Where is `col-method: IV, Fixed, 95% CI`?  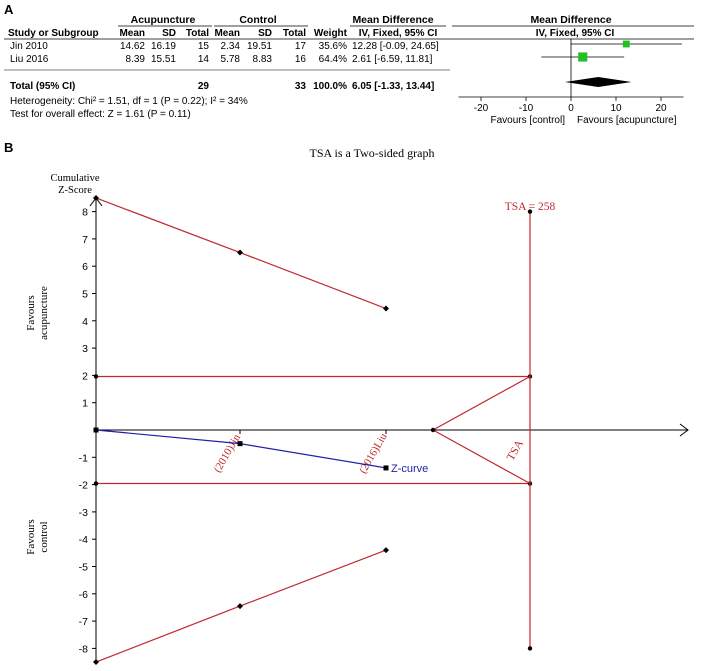
col-method: IV, Fixed, 95% CI is located at coordinates (398, 33).